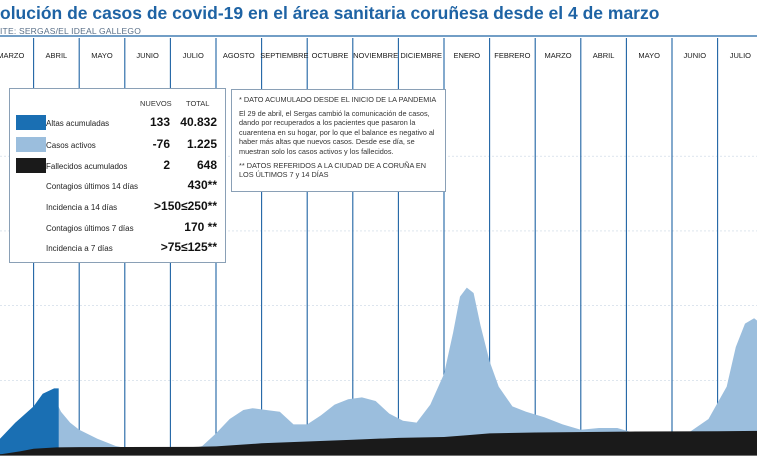  What do you see at coordinates (466, 55) in the screenshot?
I see `month-label: ENERO` at bounding box center [466, 55].